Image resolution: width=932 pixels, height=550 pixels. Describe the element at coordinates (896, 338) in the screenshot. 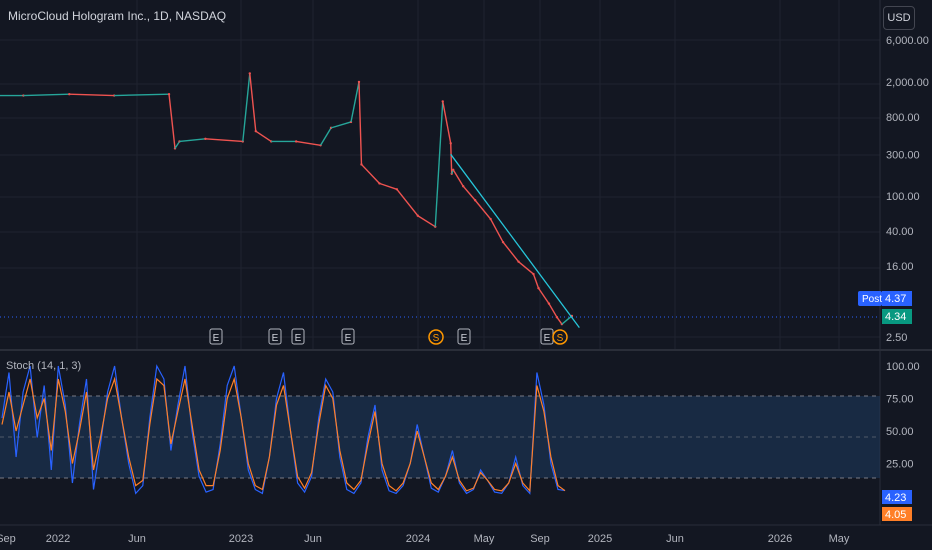

I see `price-tick-label: 2.50` at that location.